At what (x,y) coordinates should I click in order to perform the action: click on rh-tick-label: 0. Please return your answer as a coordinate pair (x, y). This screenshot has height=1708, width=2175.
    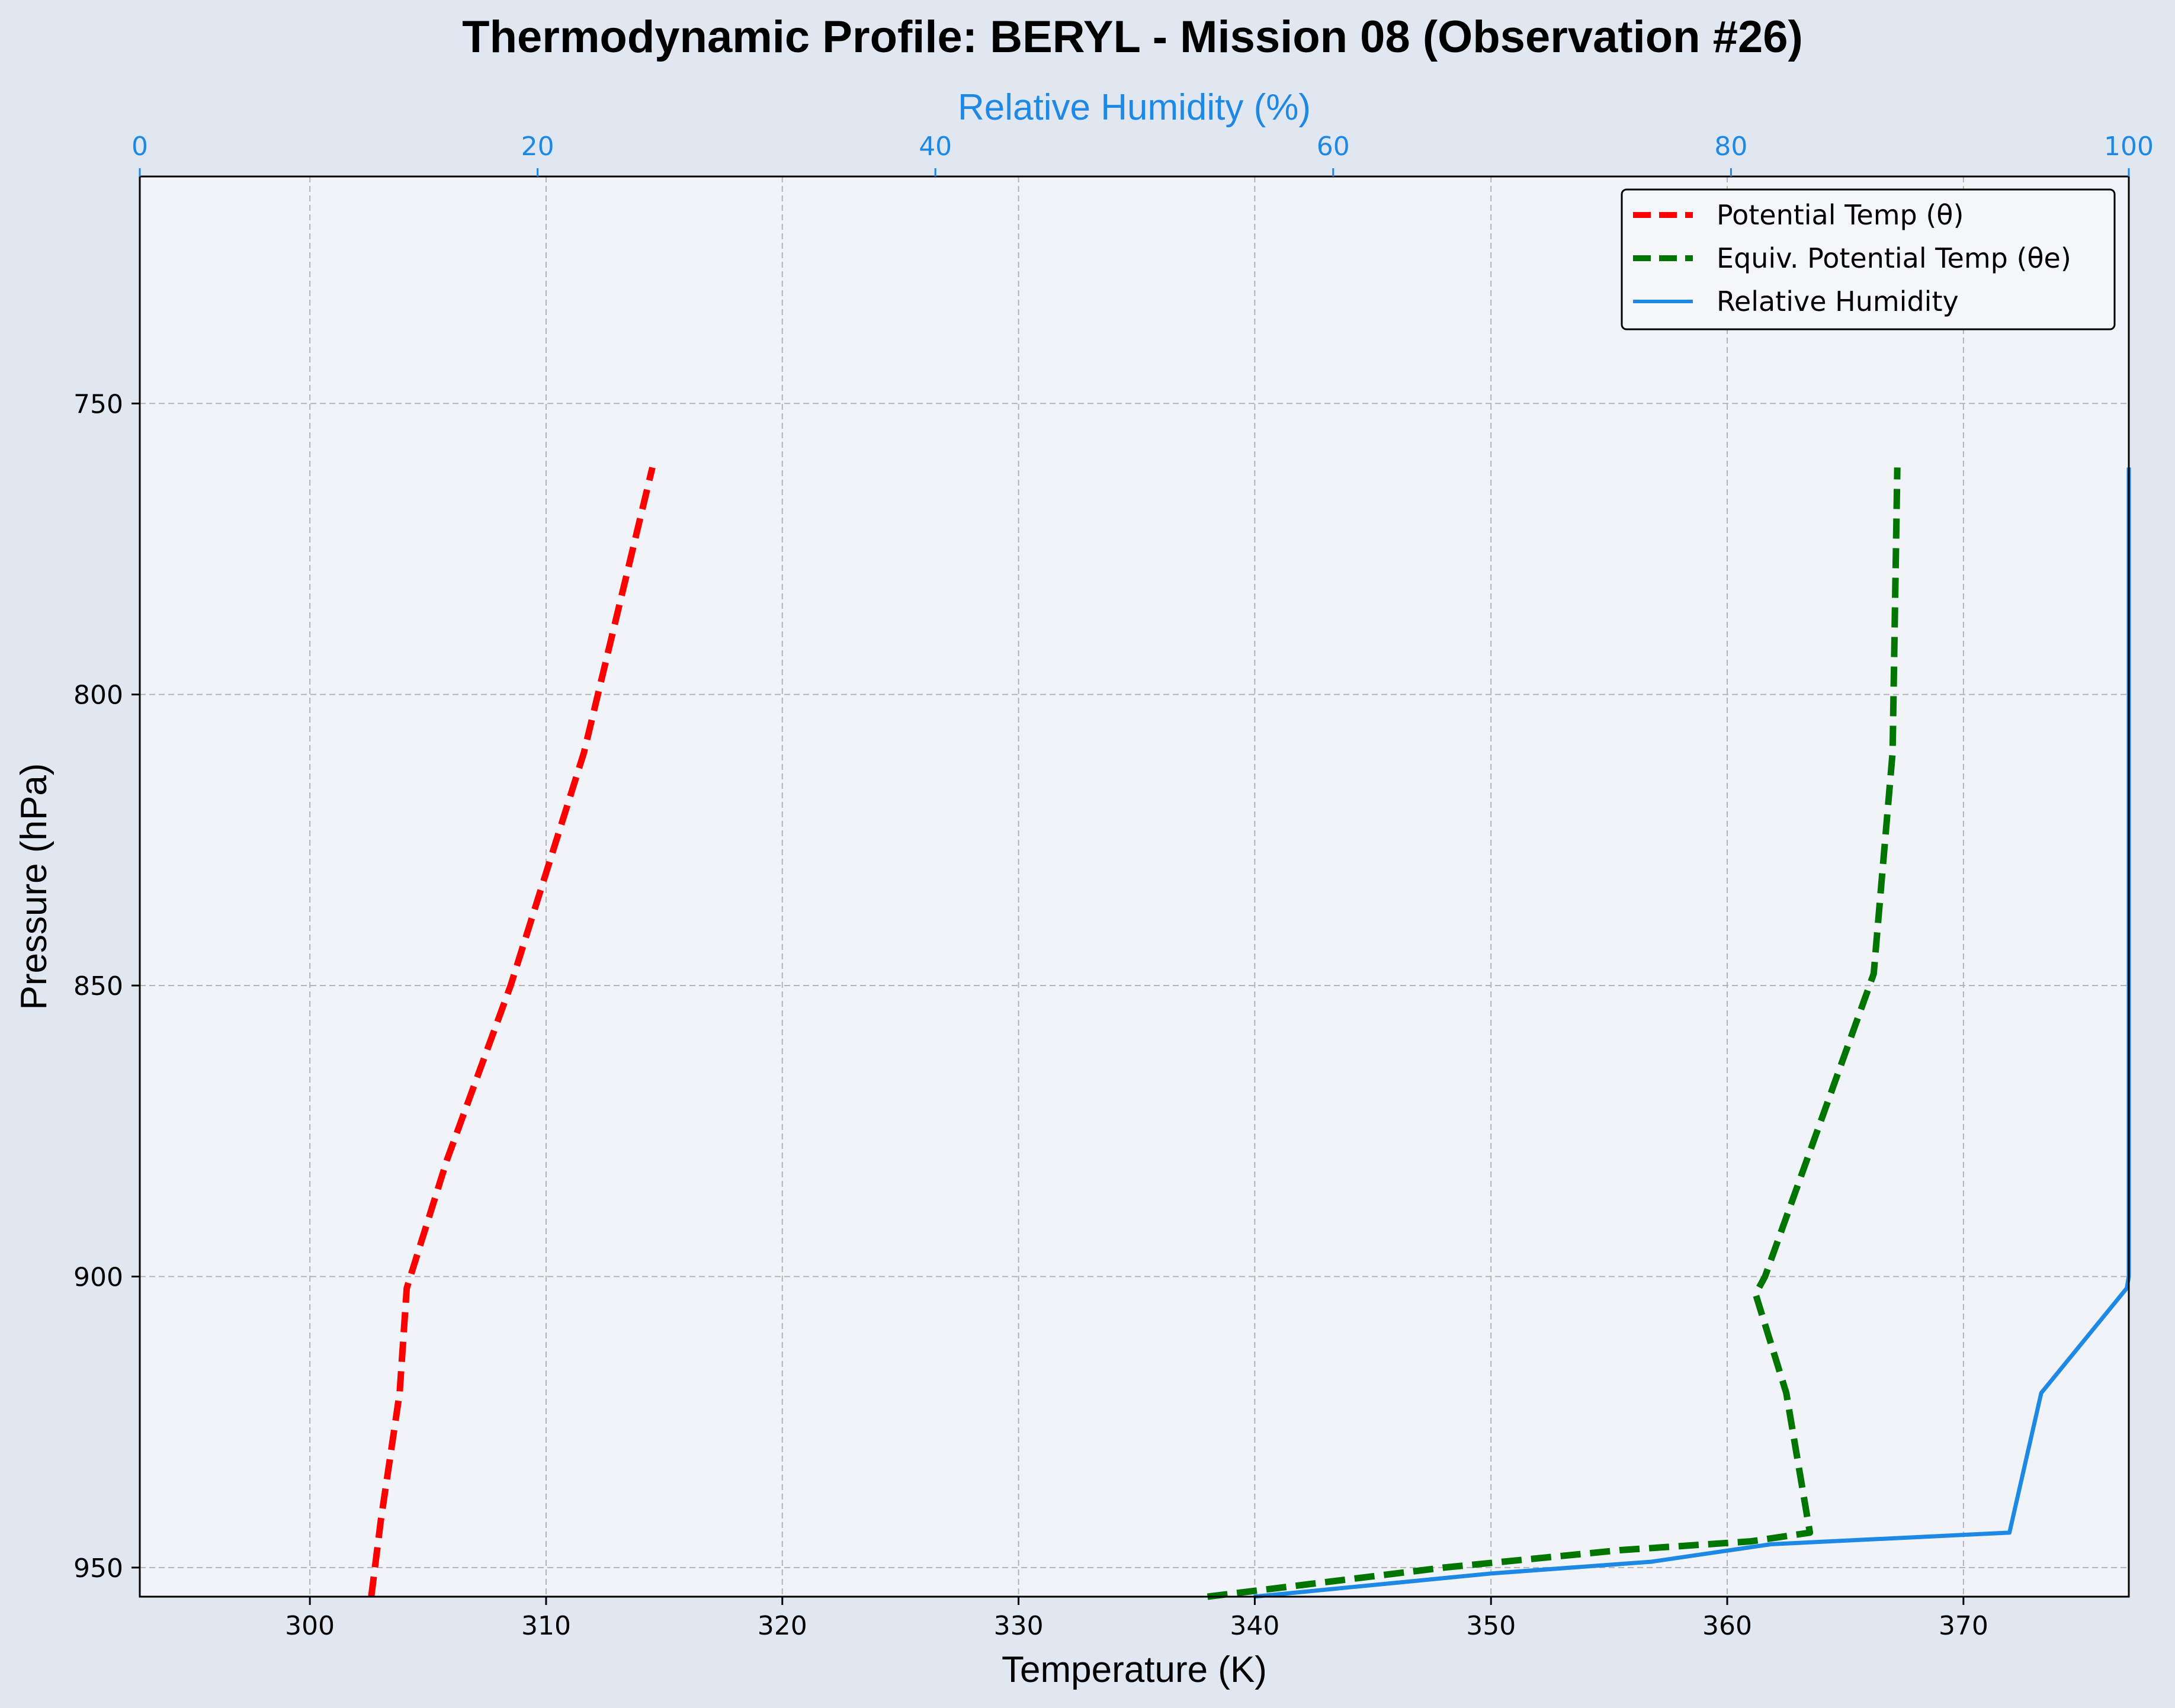
    Looking at the image, I should click on (139, 146).